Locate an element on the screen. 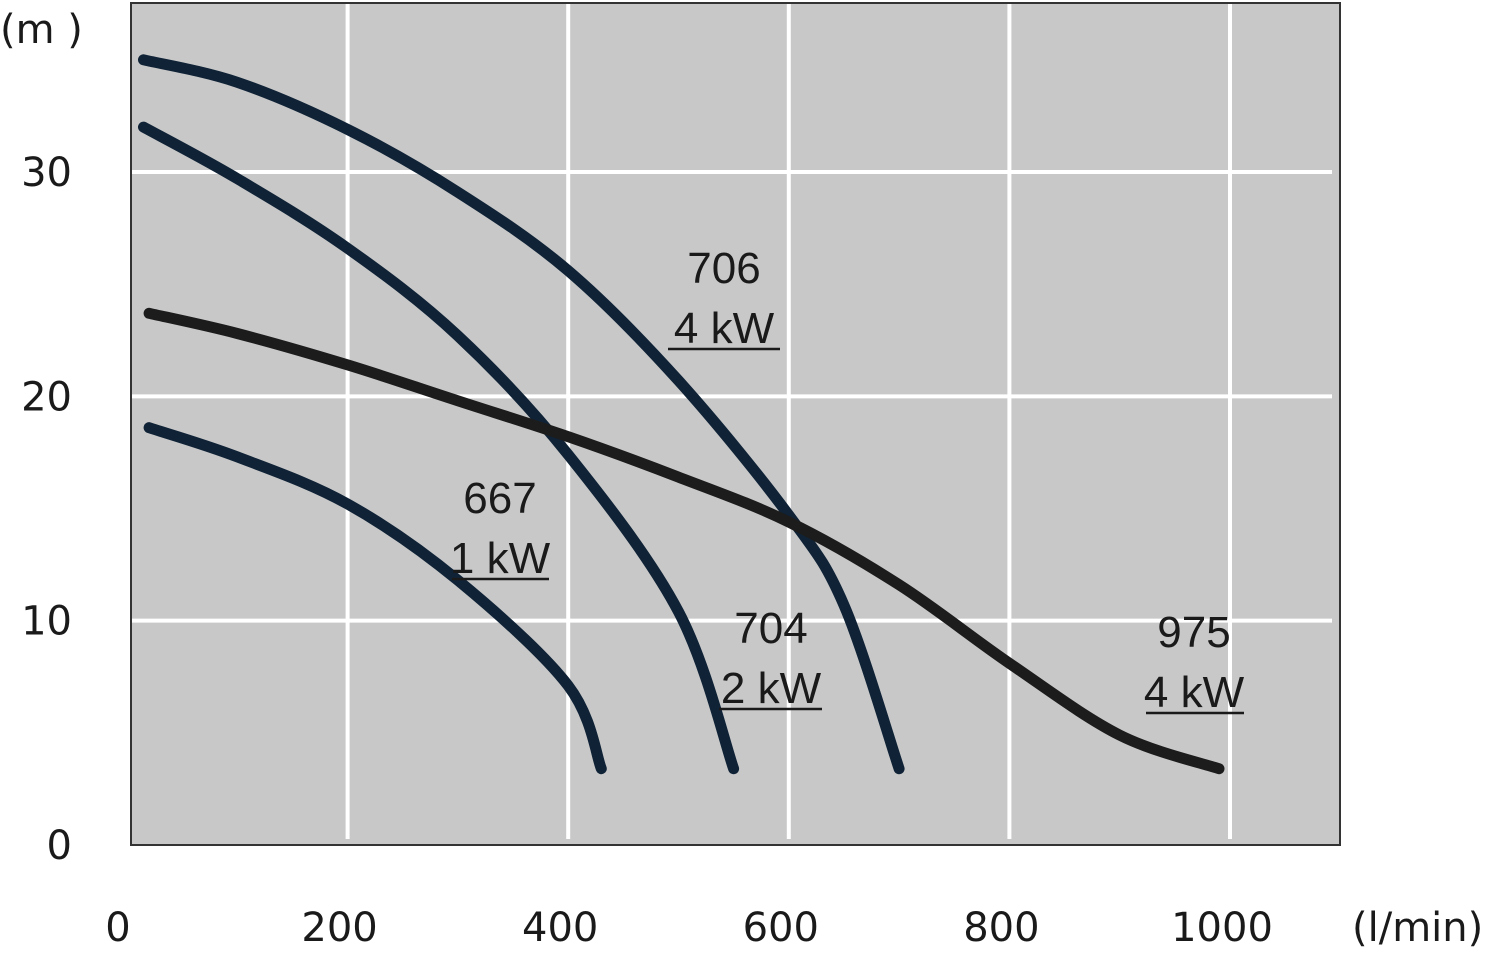  curve-label-975: 975 4 kW is located at coordinates (1194, 662).